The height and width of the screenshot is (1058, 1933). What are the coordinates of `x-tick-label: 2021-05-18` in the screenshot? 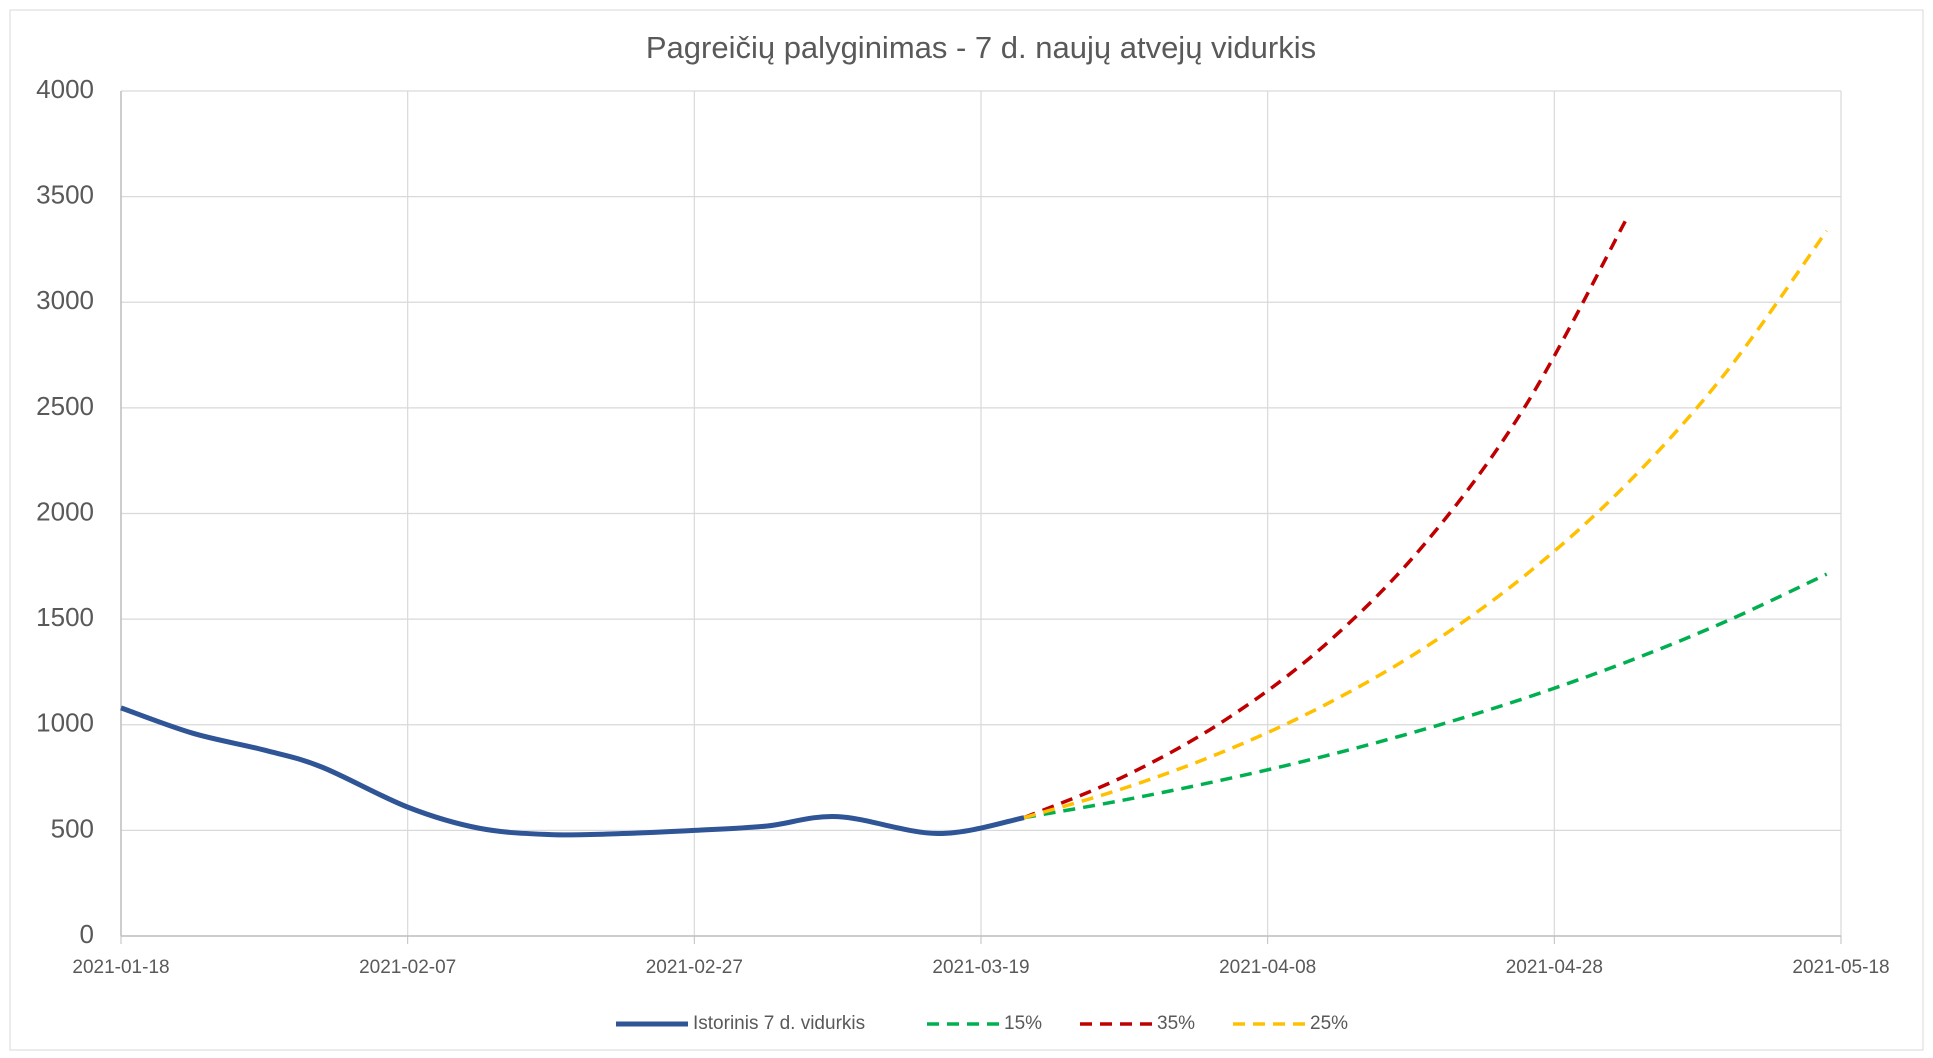 It's located at (1840, 967).